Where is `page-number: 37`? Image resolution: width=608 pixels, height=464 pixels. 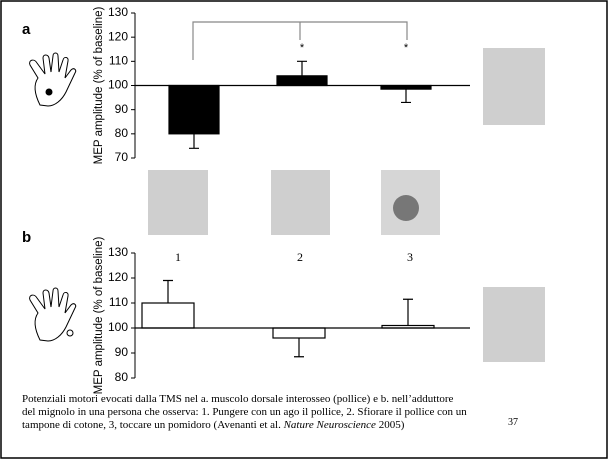 page-number: 37 is located at coordinates (513, 422).